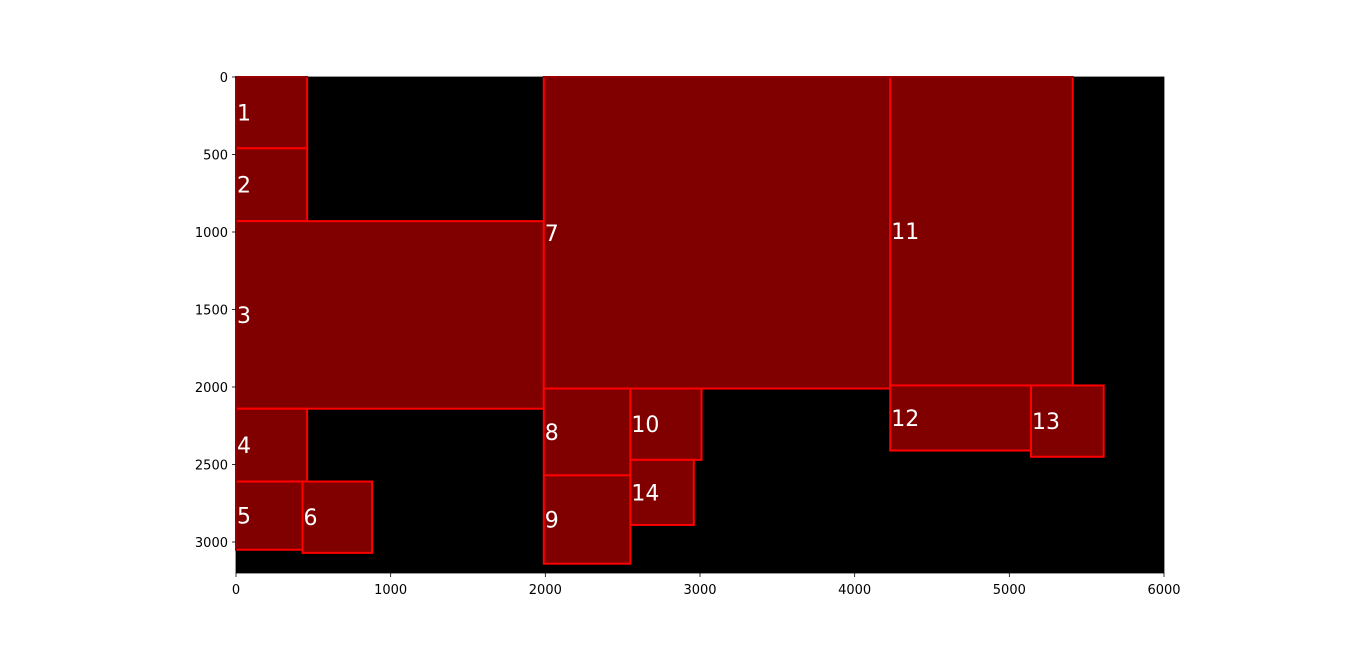 This screenshot has width=1366, height=645. Describe the element at coordinates (211, 388) in the screenshot. I see `y-tick-label: 2000` at that location.